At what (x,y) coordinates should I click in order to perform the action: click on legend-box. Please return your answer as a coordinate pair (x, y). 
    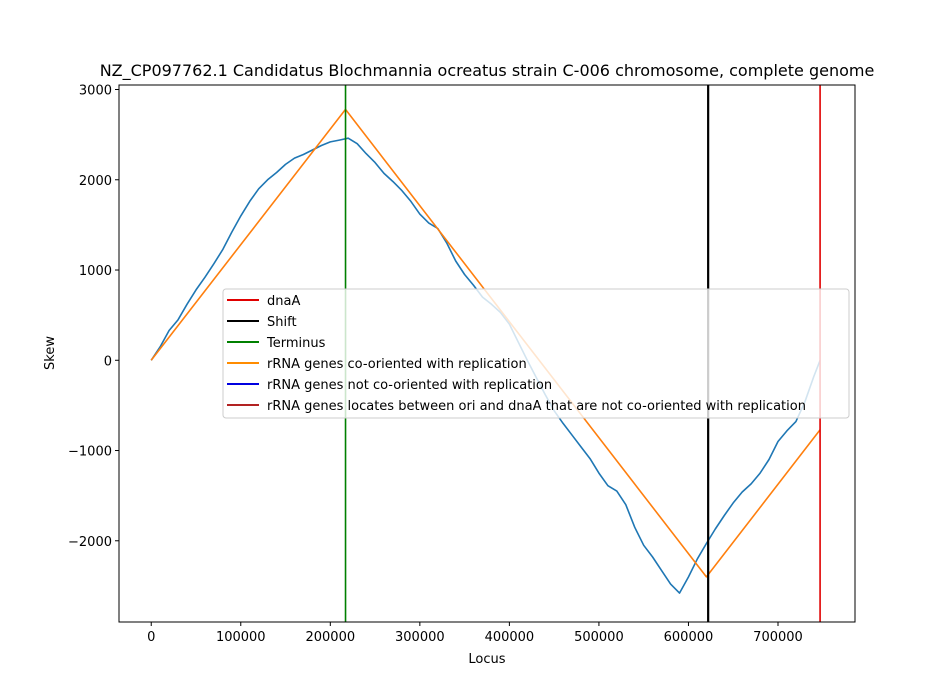
    Looking at the image, I should click on (536, 353).